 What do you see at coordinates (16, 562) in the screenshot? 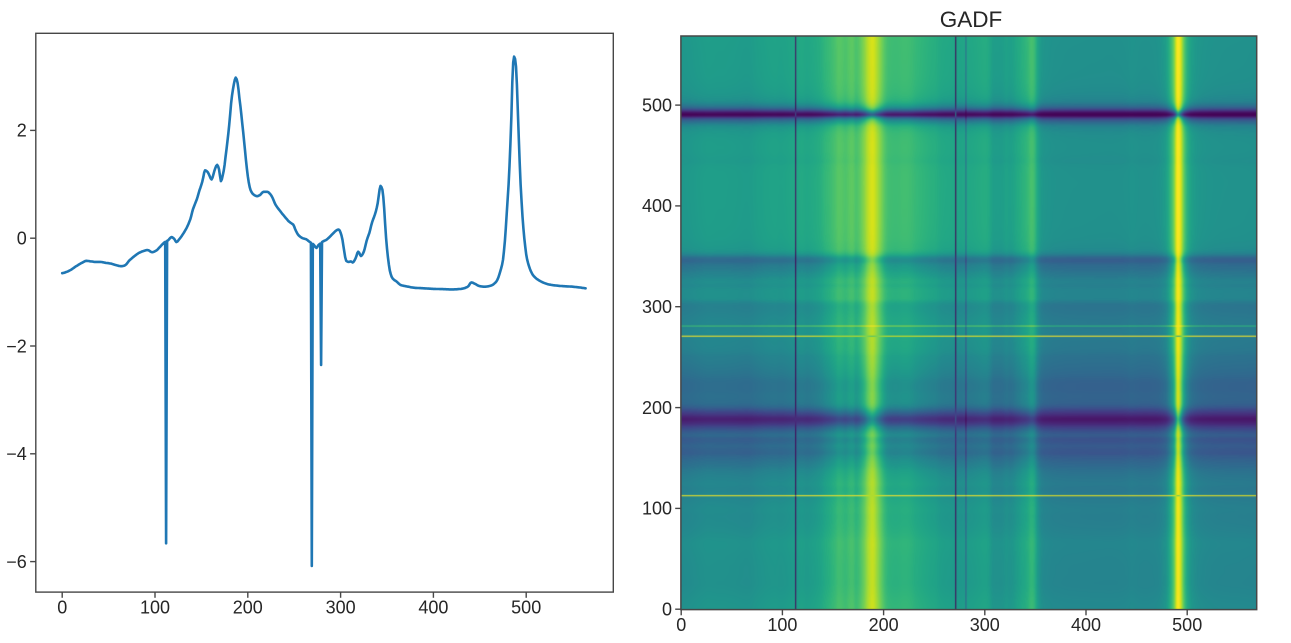
I see `svg-text: −6` at bounding box center [16, 562].